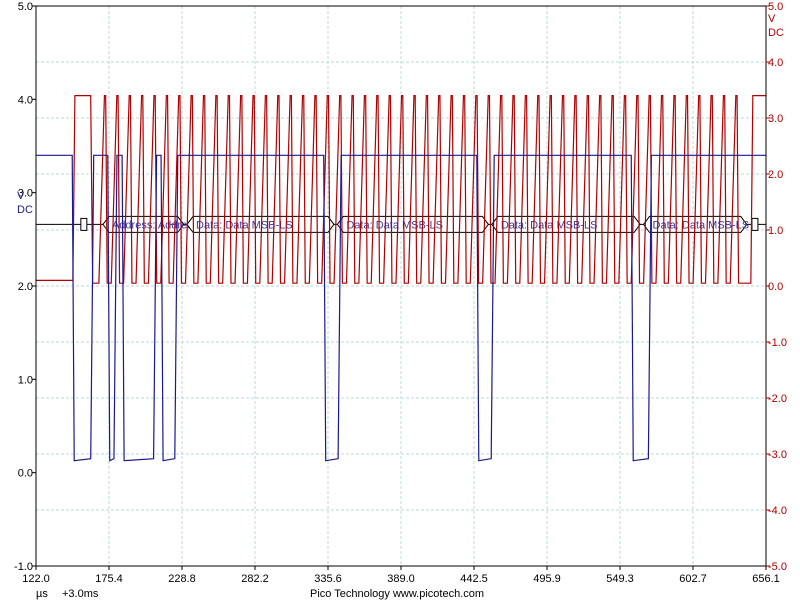 This screenshot has height=600, width=800. What do you see at coordinates (84, 224) in the screenshot?
I see `decode-start-marker` at bounding box center [84, 224].